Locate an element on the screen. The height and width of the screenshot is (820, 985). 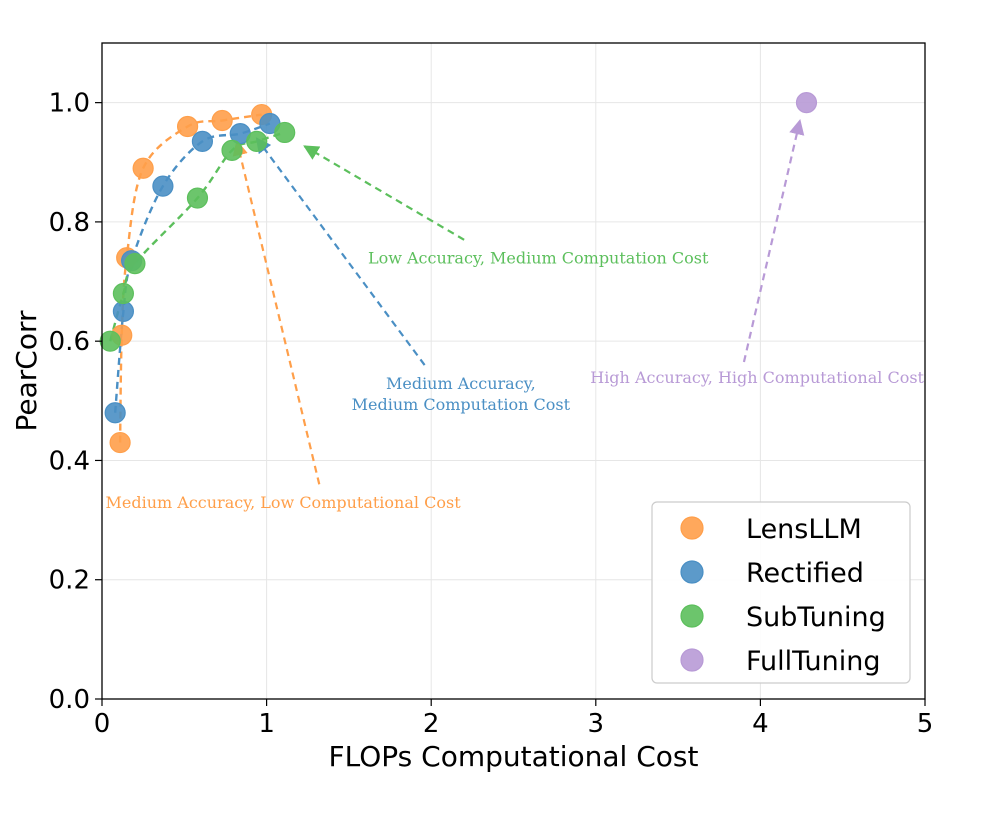
trend-curve-rectified is located at coordinates (192, 267).